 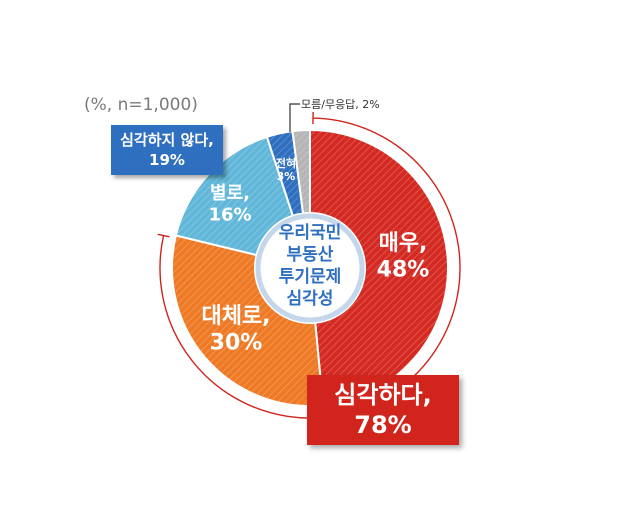 What do you see at coordinates (167, 160) in the screenshot?
I see `not-serious-value: 19%` at bounding box center [167, 160].